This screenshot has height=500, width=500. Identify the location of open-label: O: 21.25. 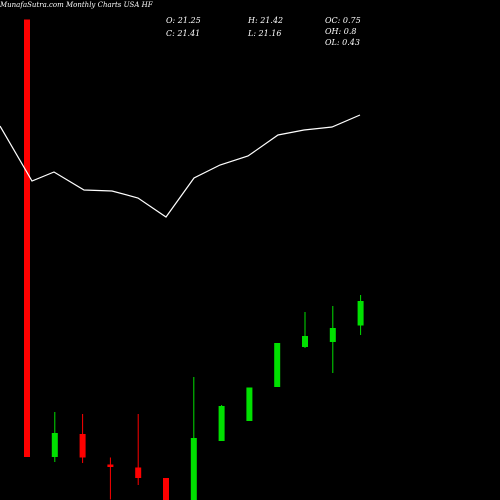
(183, 20).